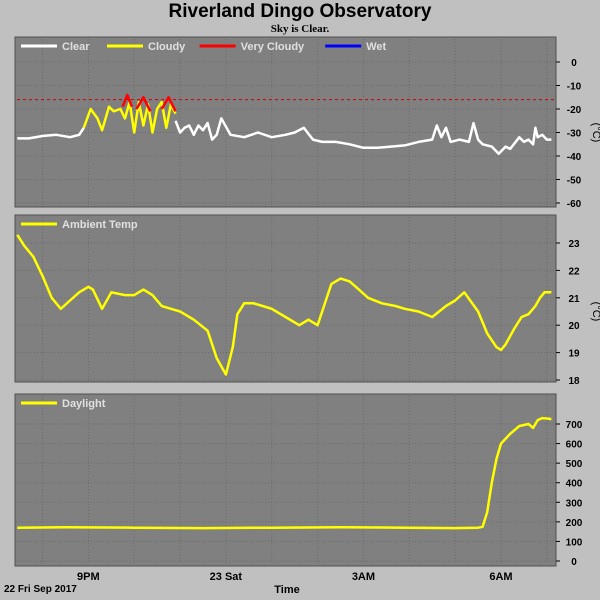 The height and width of the screenshot is (600, 600). What do you see at coordinates (574, 87) in the screenshot?
I see `y-tick-label: -10` at bounding box center [574, 87].